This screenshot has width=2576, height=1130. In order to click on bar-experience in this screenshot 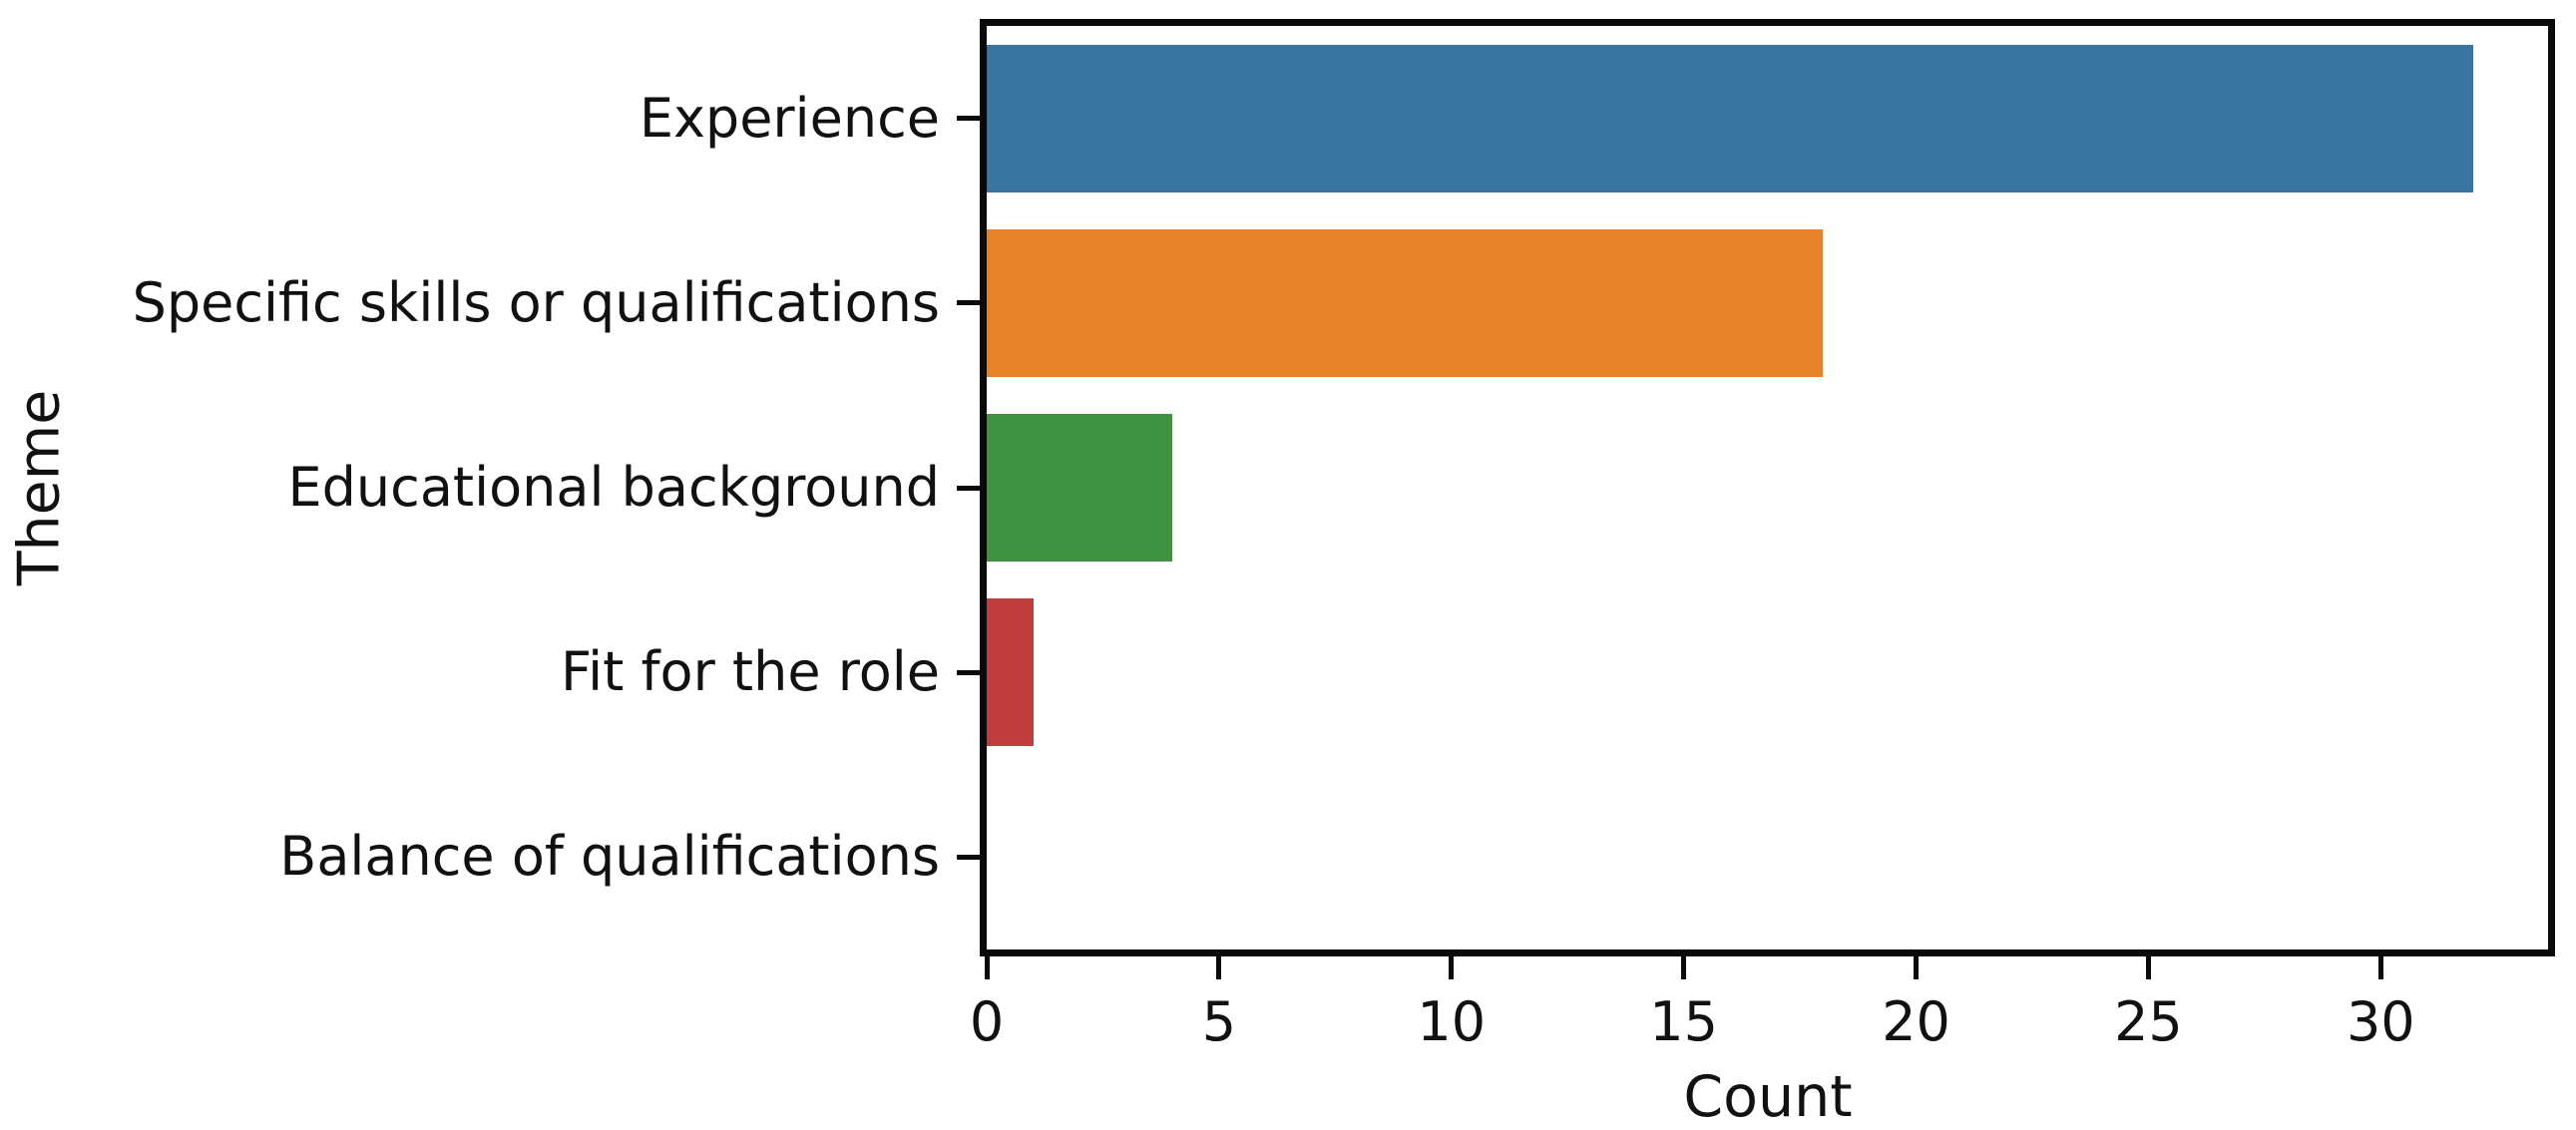, I will do `click(1730, 118)`.